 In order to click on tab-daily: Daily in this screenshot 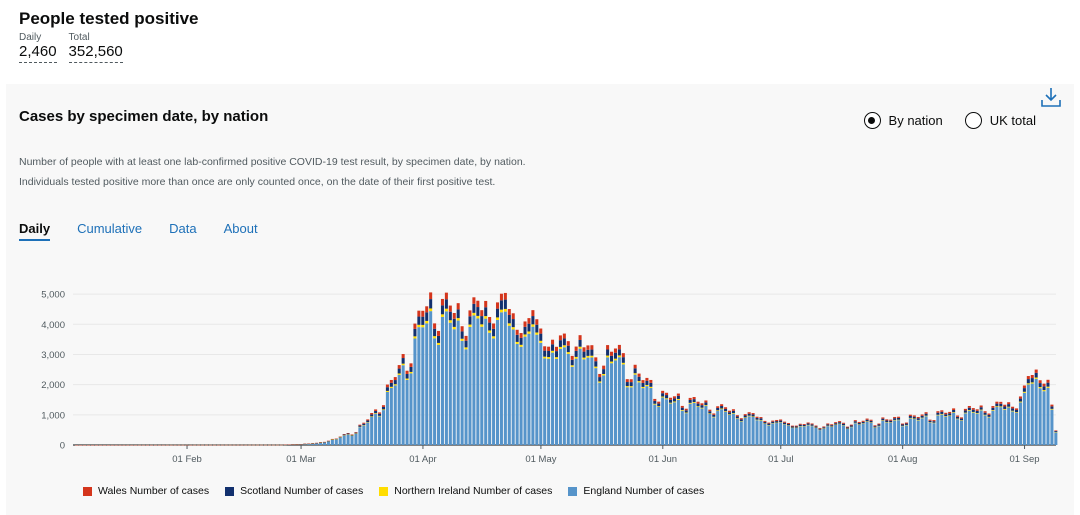, I will do `click(35, 231)`.